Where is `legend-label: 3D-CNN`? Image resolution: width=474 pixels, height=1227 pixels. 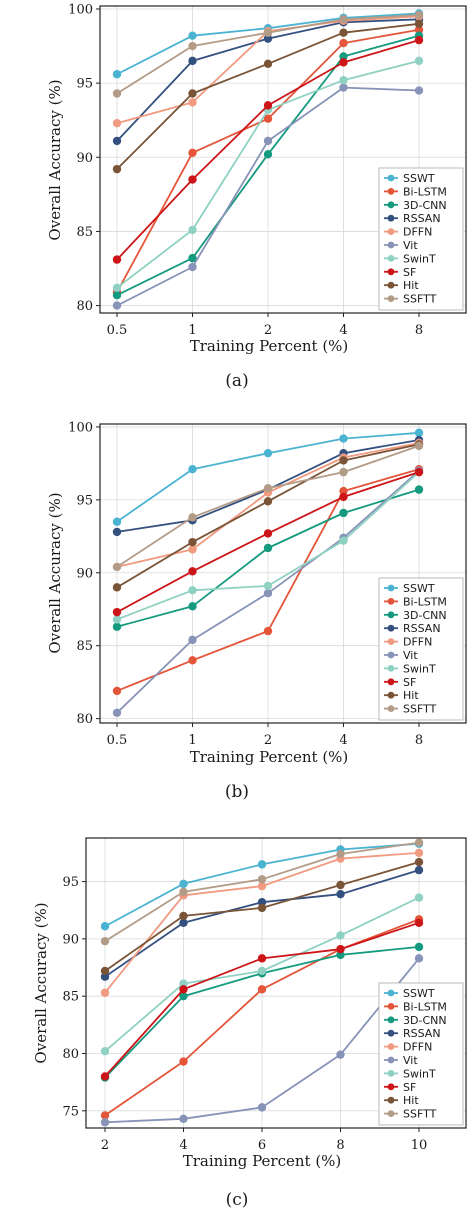
legend-label: 3D-CNN is located at coordinates (425, 1020).